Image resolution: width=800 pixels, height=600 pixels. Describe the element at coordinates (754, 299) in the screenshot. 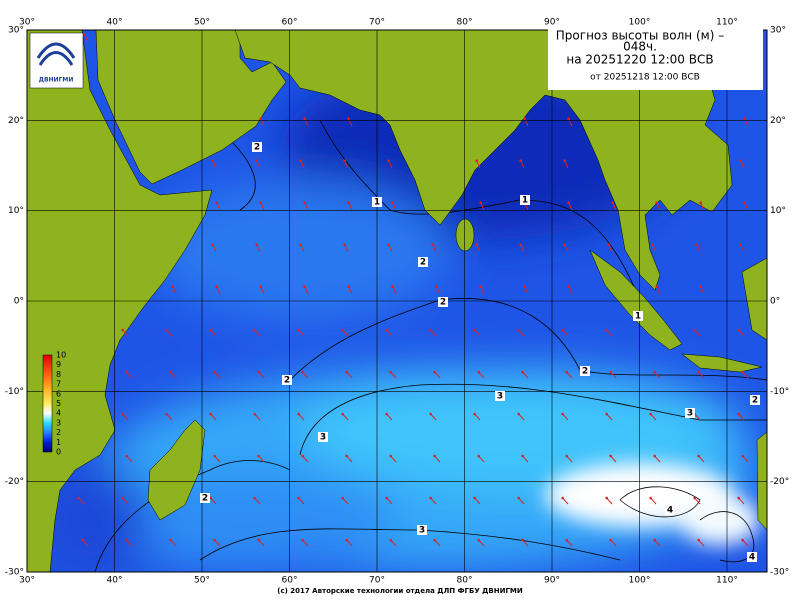

I see `land-borneo` at that location.